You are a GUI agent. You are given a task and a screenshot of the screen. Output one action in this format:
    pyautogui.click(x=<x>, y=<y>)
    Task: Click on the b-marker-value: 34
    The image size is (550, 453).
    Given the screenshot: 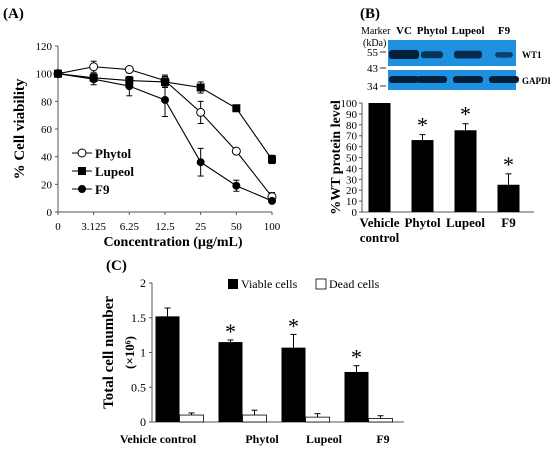 What is the action you would take?
    pyautogui.click(x=373, y=87)
    